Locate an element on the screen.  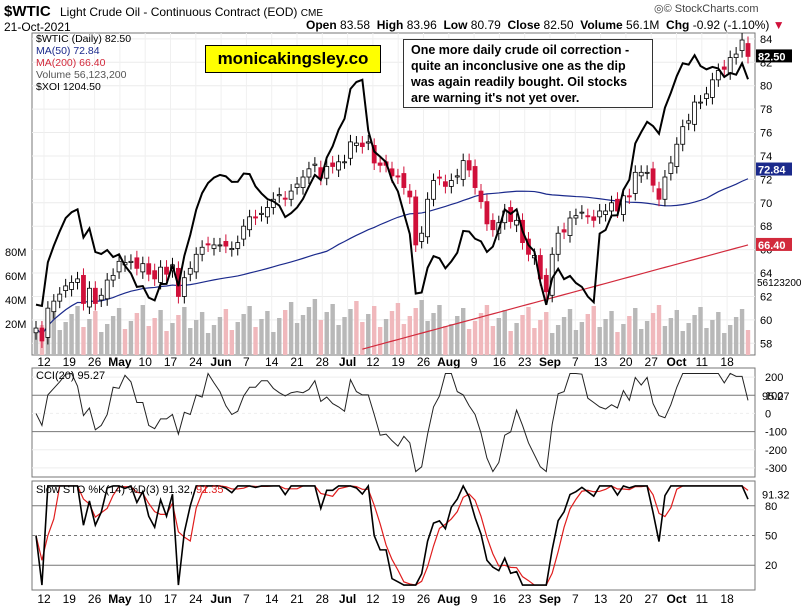
ma50-tag-label: 72.84 is located at coordinates (772, 171).